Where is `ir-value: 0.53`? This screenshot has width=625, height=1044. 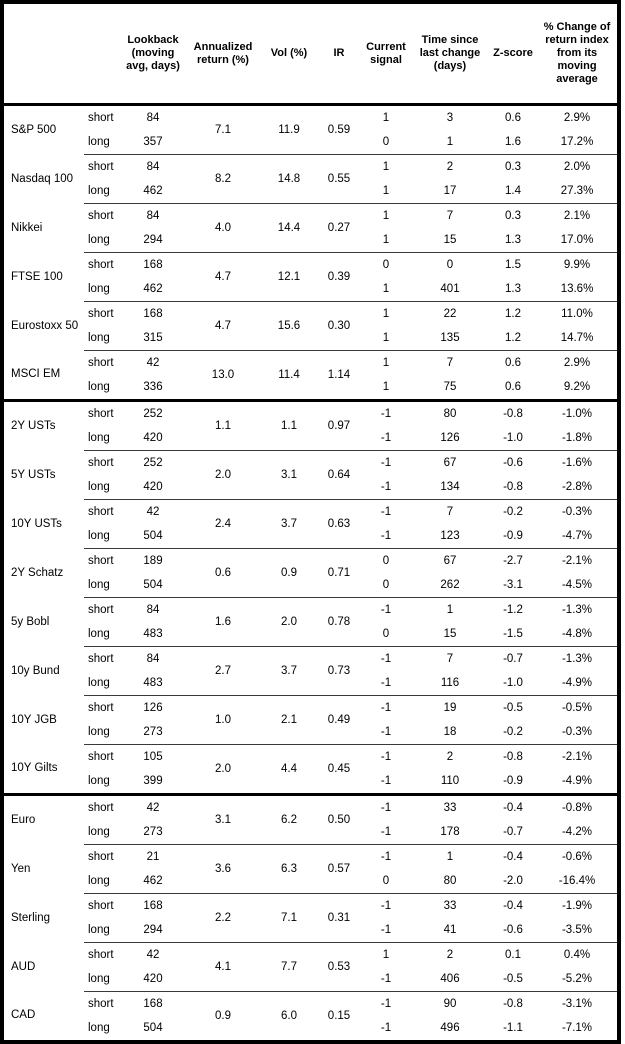 ir-value: 0.53 is located at coordinates (339, 967).